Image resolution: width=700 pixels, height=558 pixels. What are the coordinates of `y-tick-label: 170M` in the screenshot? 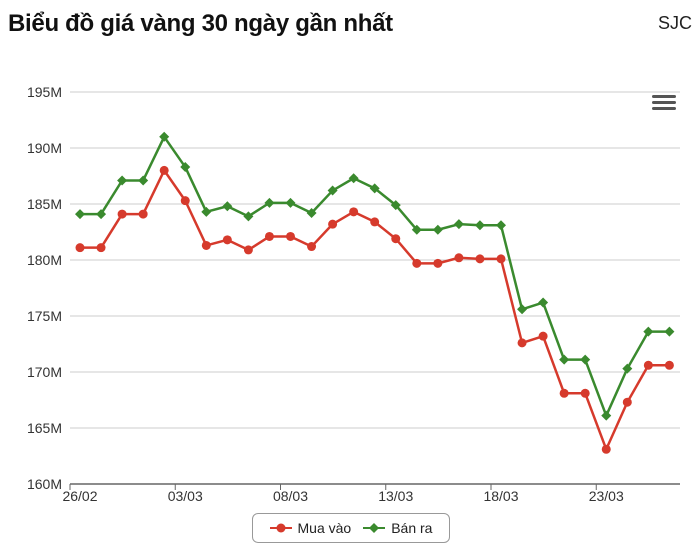 It's located at (44, 372).